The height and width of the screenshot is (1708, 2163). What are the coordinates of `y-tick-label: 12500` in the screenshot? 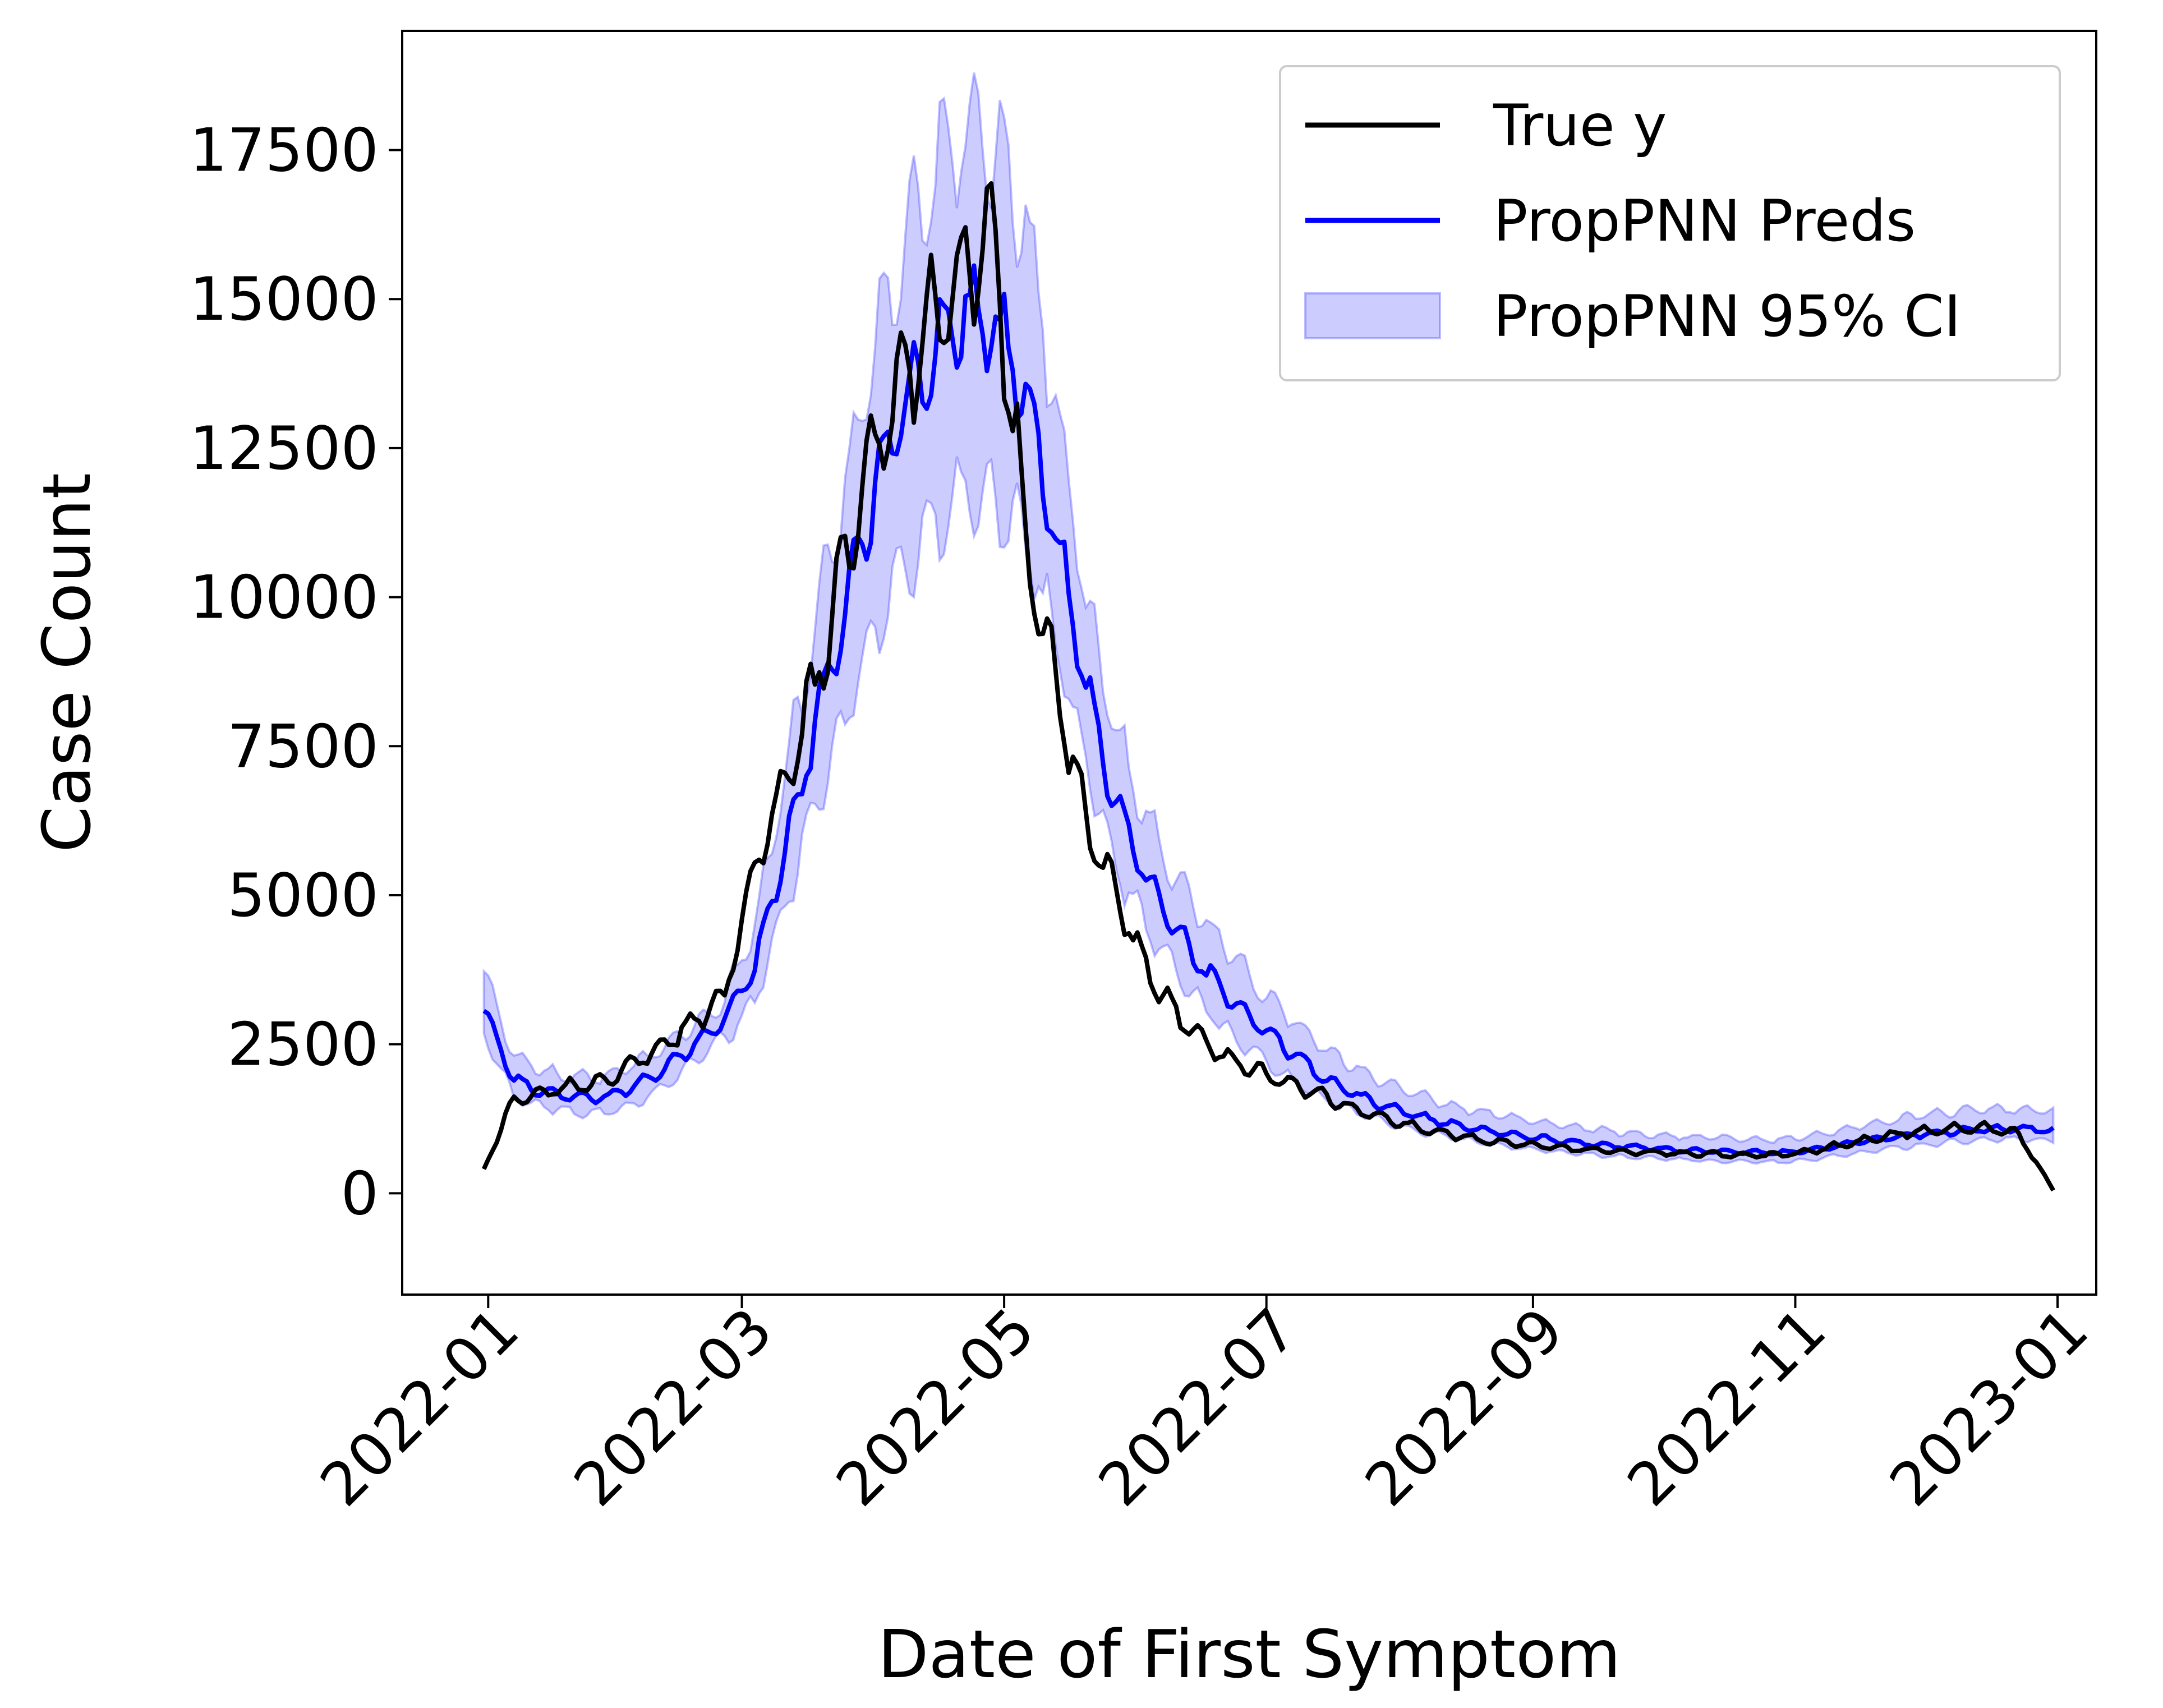 It's located at (284, 448).